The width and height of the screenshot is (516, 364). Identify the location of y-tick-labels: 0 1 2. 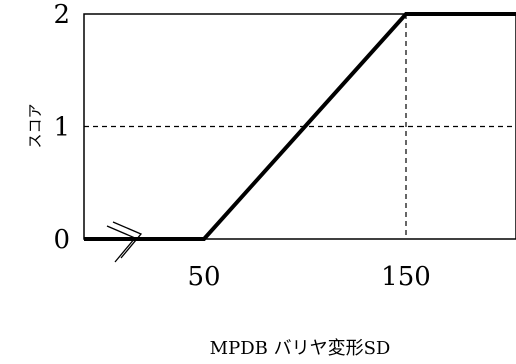
(61, 127).